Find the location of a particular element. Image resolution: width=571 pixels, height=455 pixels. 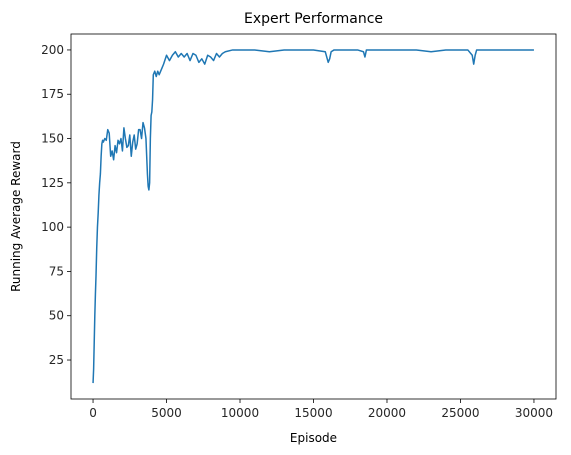

x-tick-label: 10000 is located at coordinates (240, 413).